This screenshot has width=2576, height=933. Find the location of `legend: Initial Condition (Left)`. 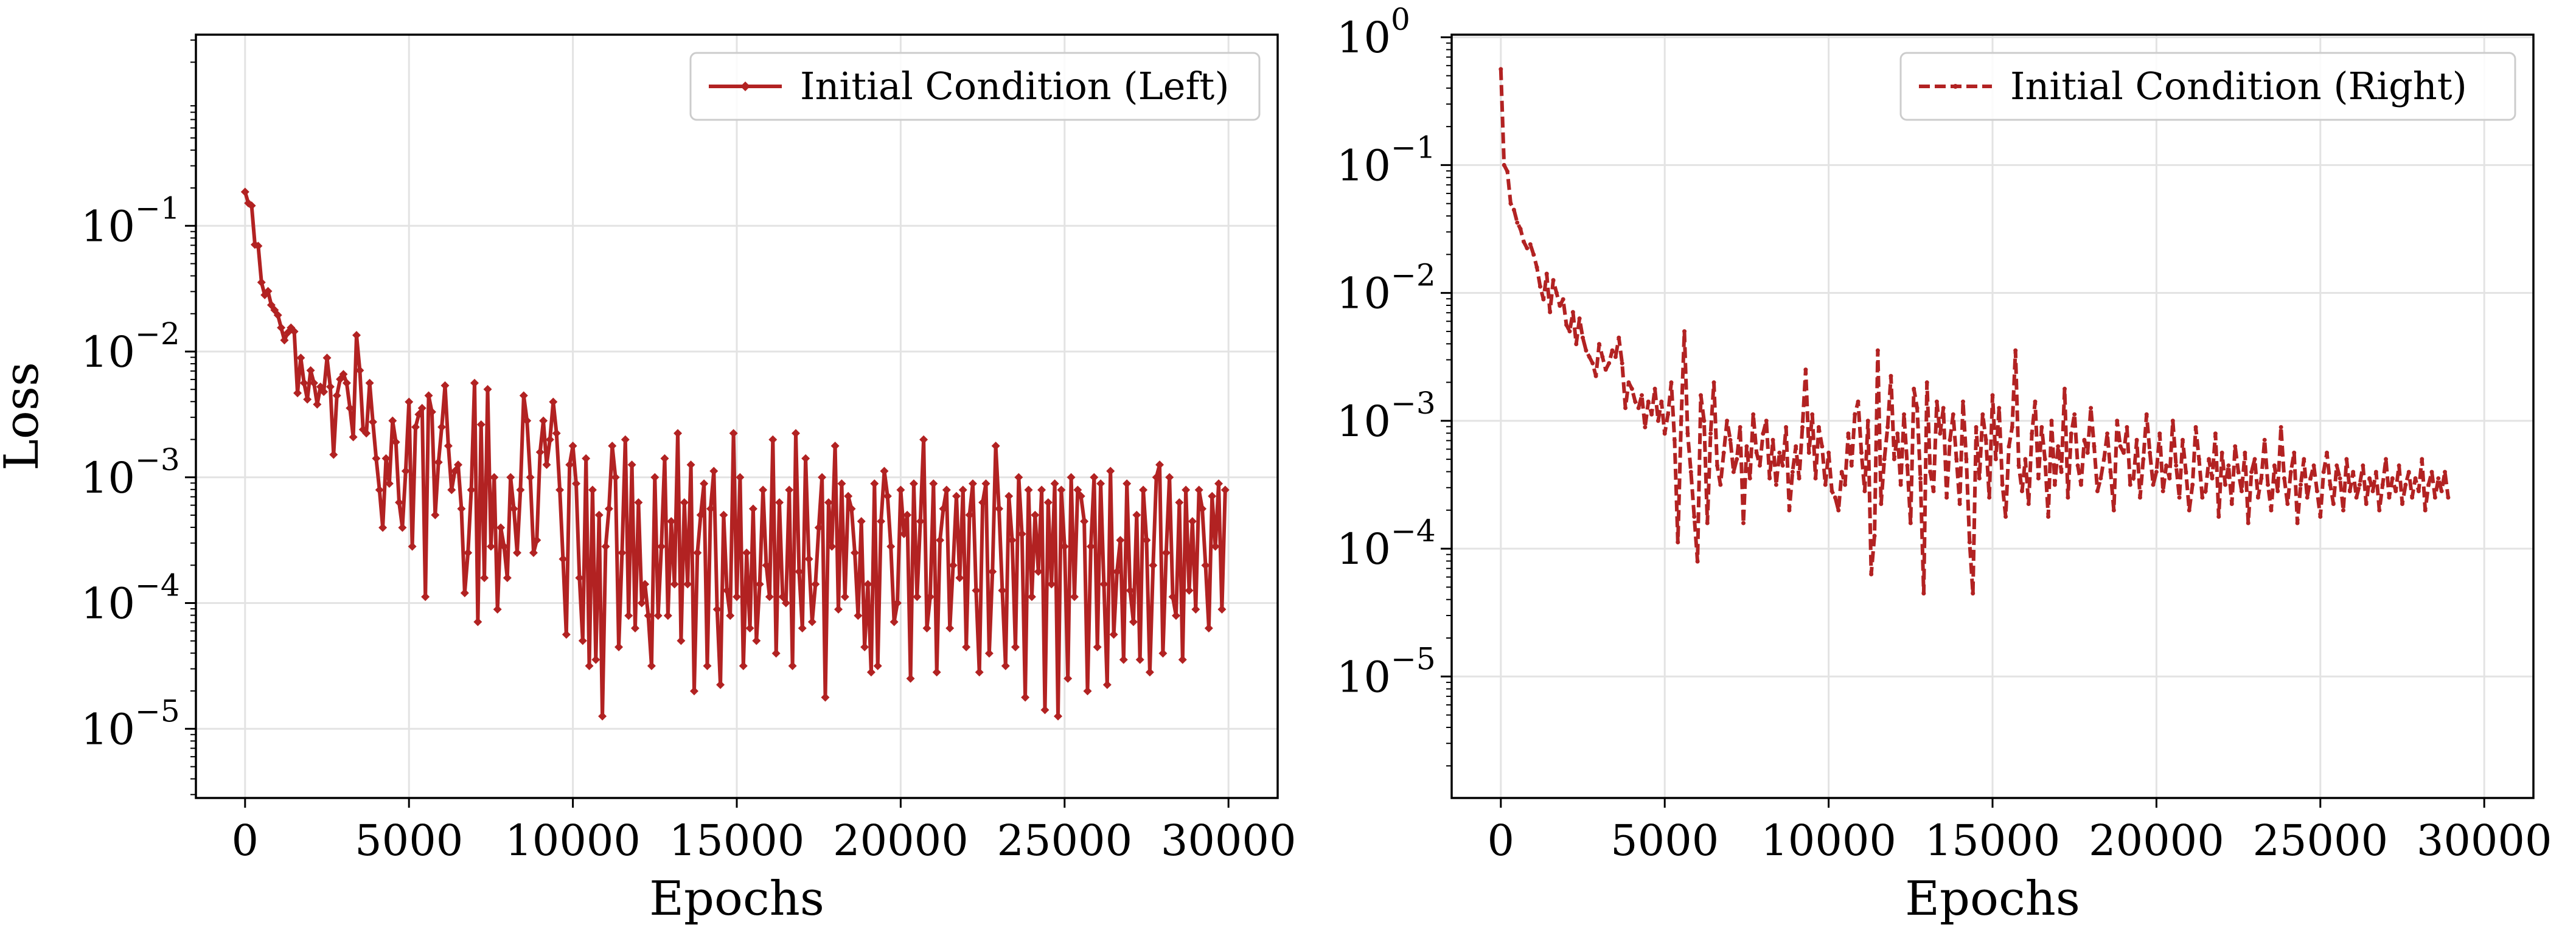

legend: Initial Condition (Left) is located at coordinates (975, 86).